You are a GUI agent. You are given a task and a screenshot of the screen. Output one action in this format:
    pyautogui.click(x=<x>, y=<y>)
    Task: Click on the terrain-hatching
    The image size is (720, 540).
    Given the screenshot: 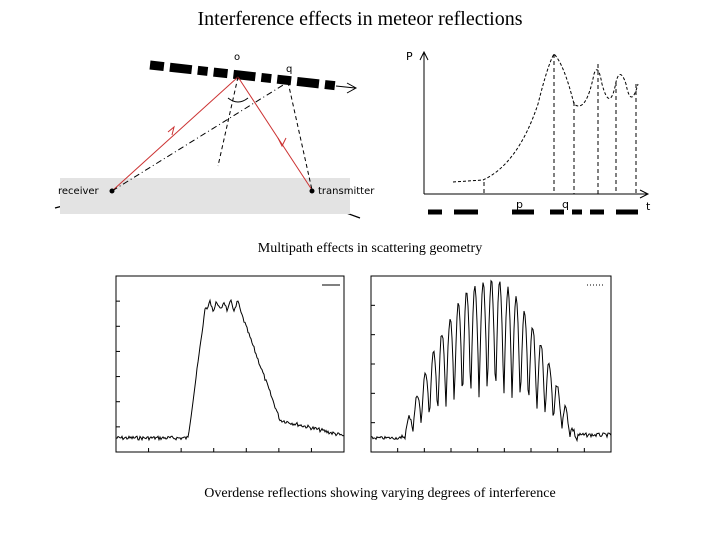 What is the action you would take?
    pyautogui.click(x=205, y=196)
    